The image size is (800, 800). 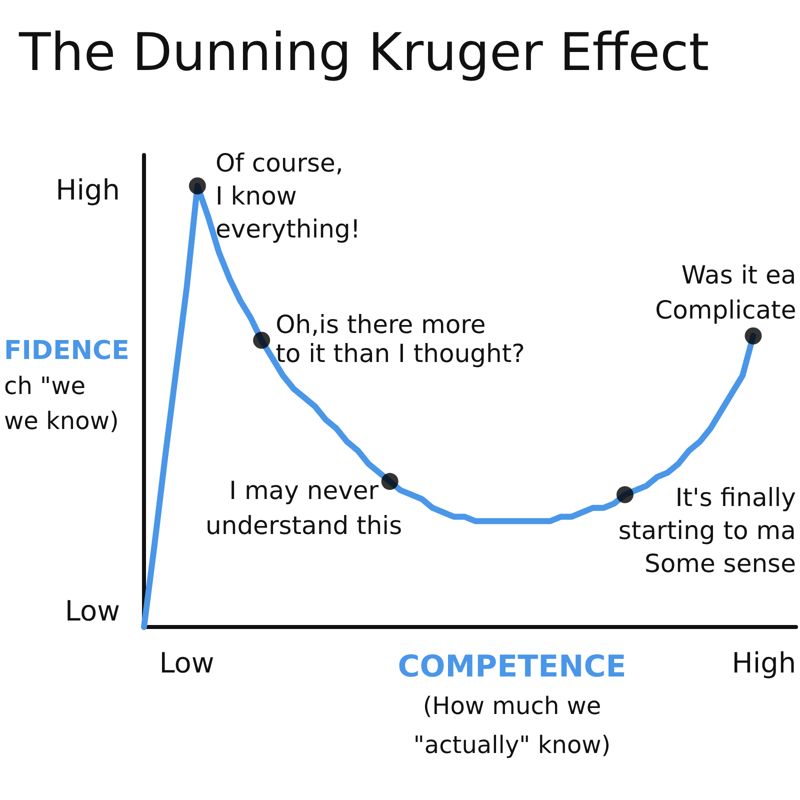 I want to click on annotation: Oh,is there more to it than I thought?, so click(x=400, y=339).